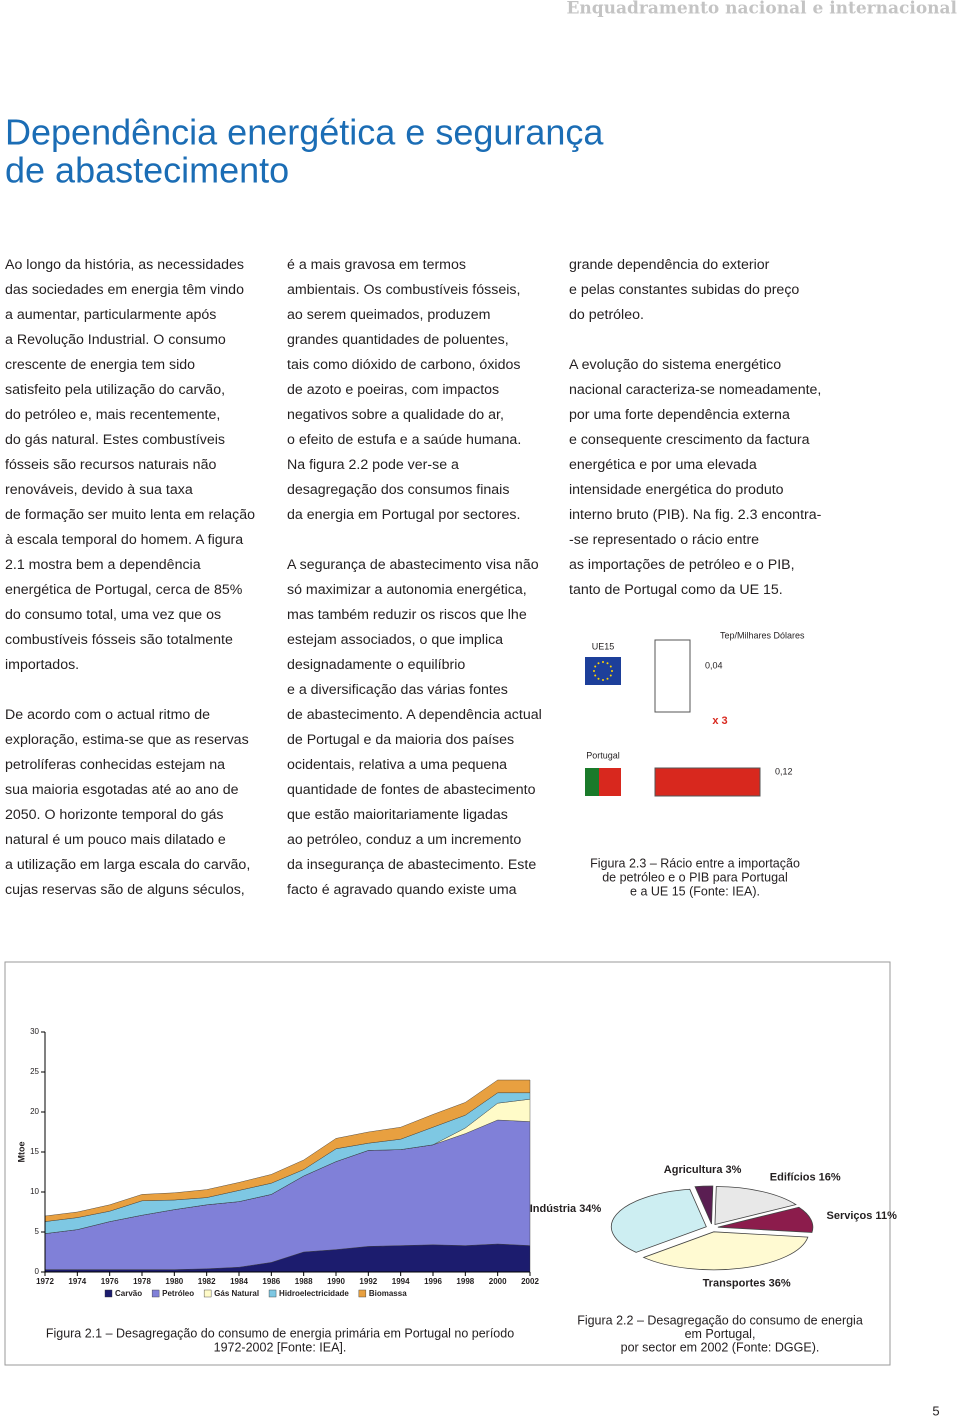 The height and width of the screenshot is (1419, 960). Describe the element at coordinates (695, 891) in the screenshot. I see `figure-caption: e a UE 15 (Fonte: IEA).` at that location.